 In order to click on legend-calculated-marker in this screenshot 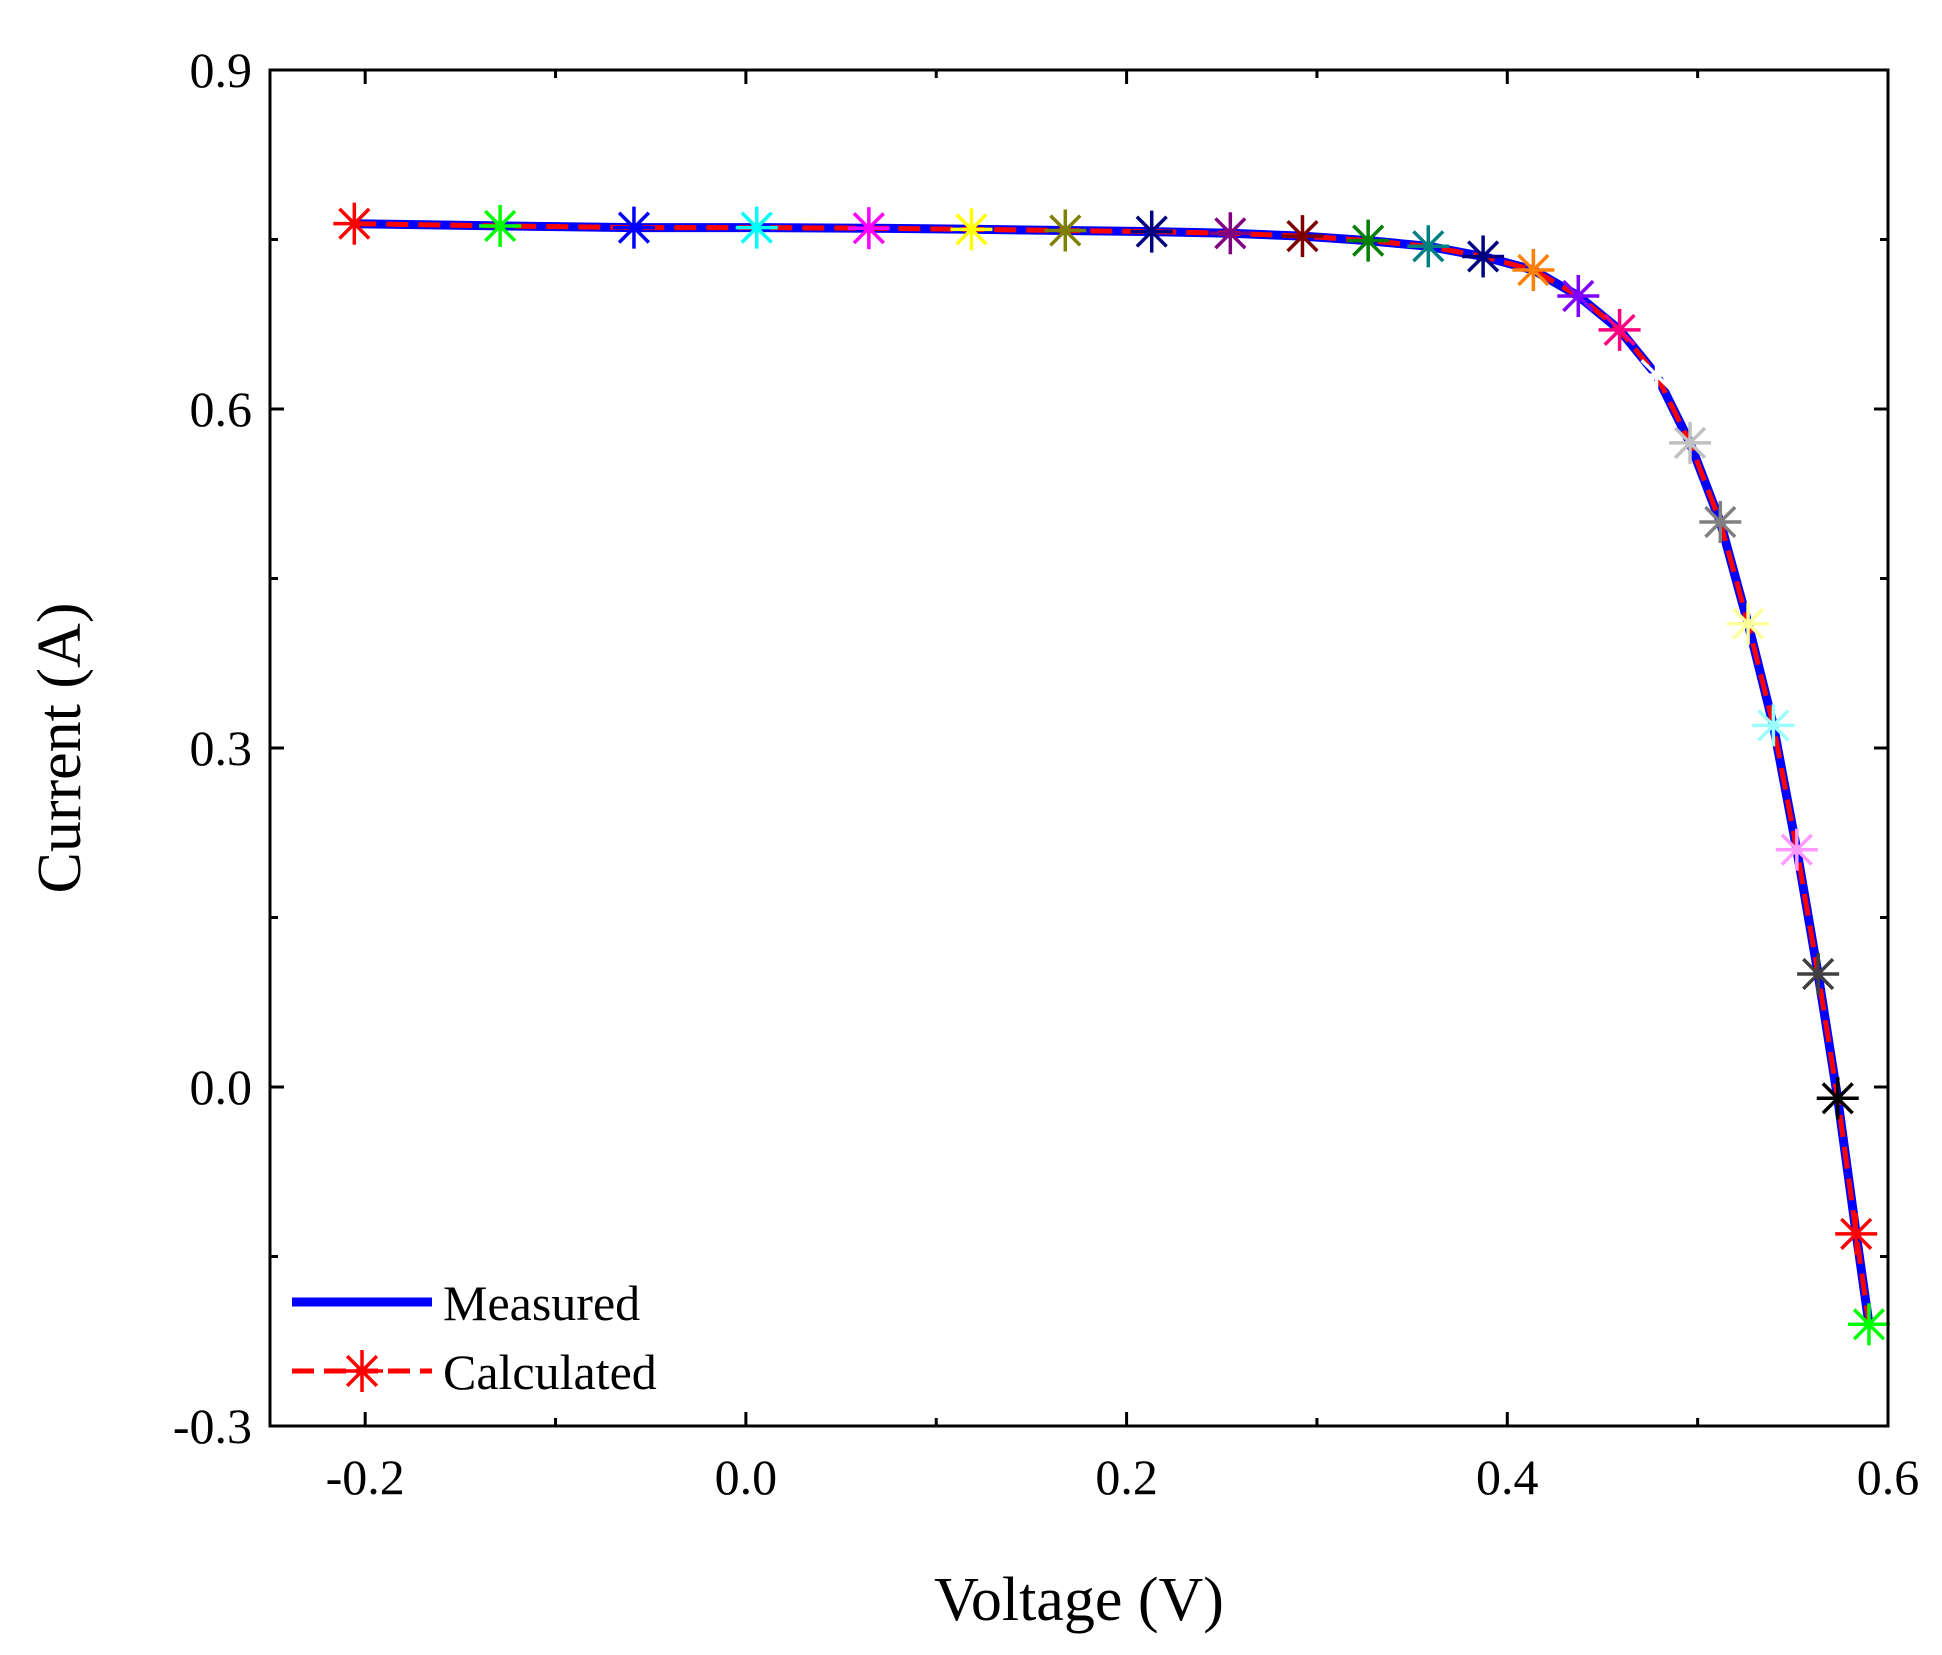, I will do `click(362, 1371)`.